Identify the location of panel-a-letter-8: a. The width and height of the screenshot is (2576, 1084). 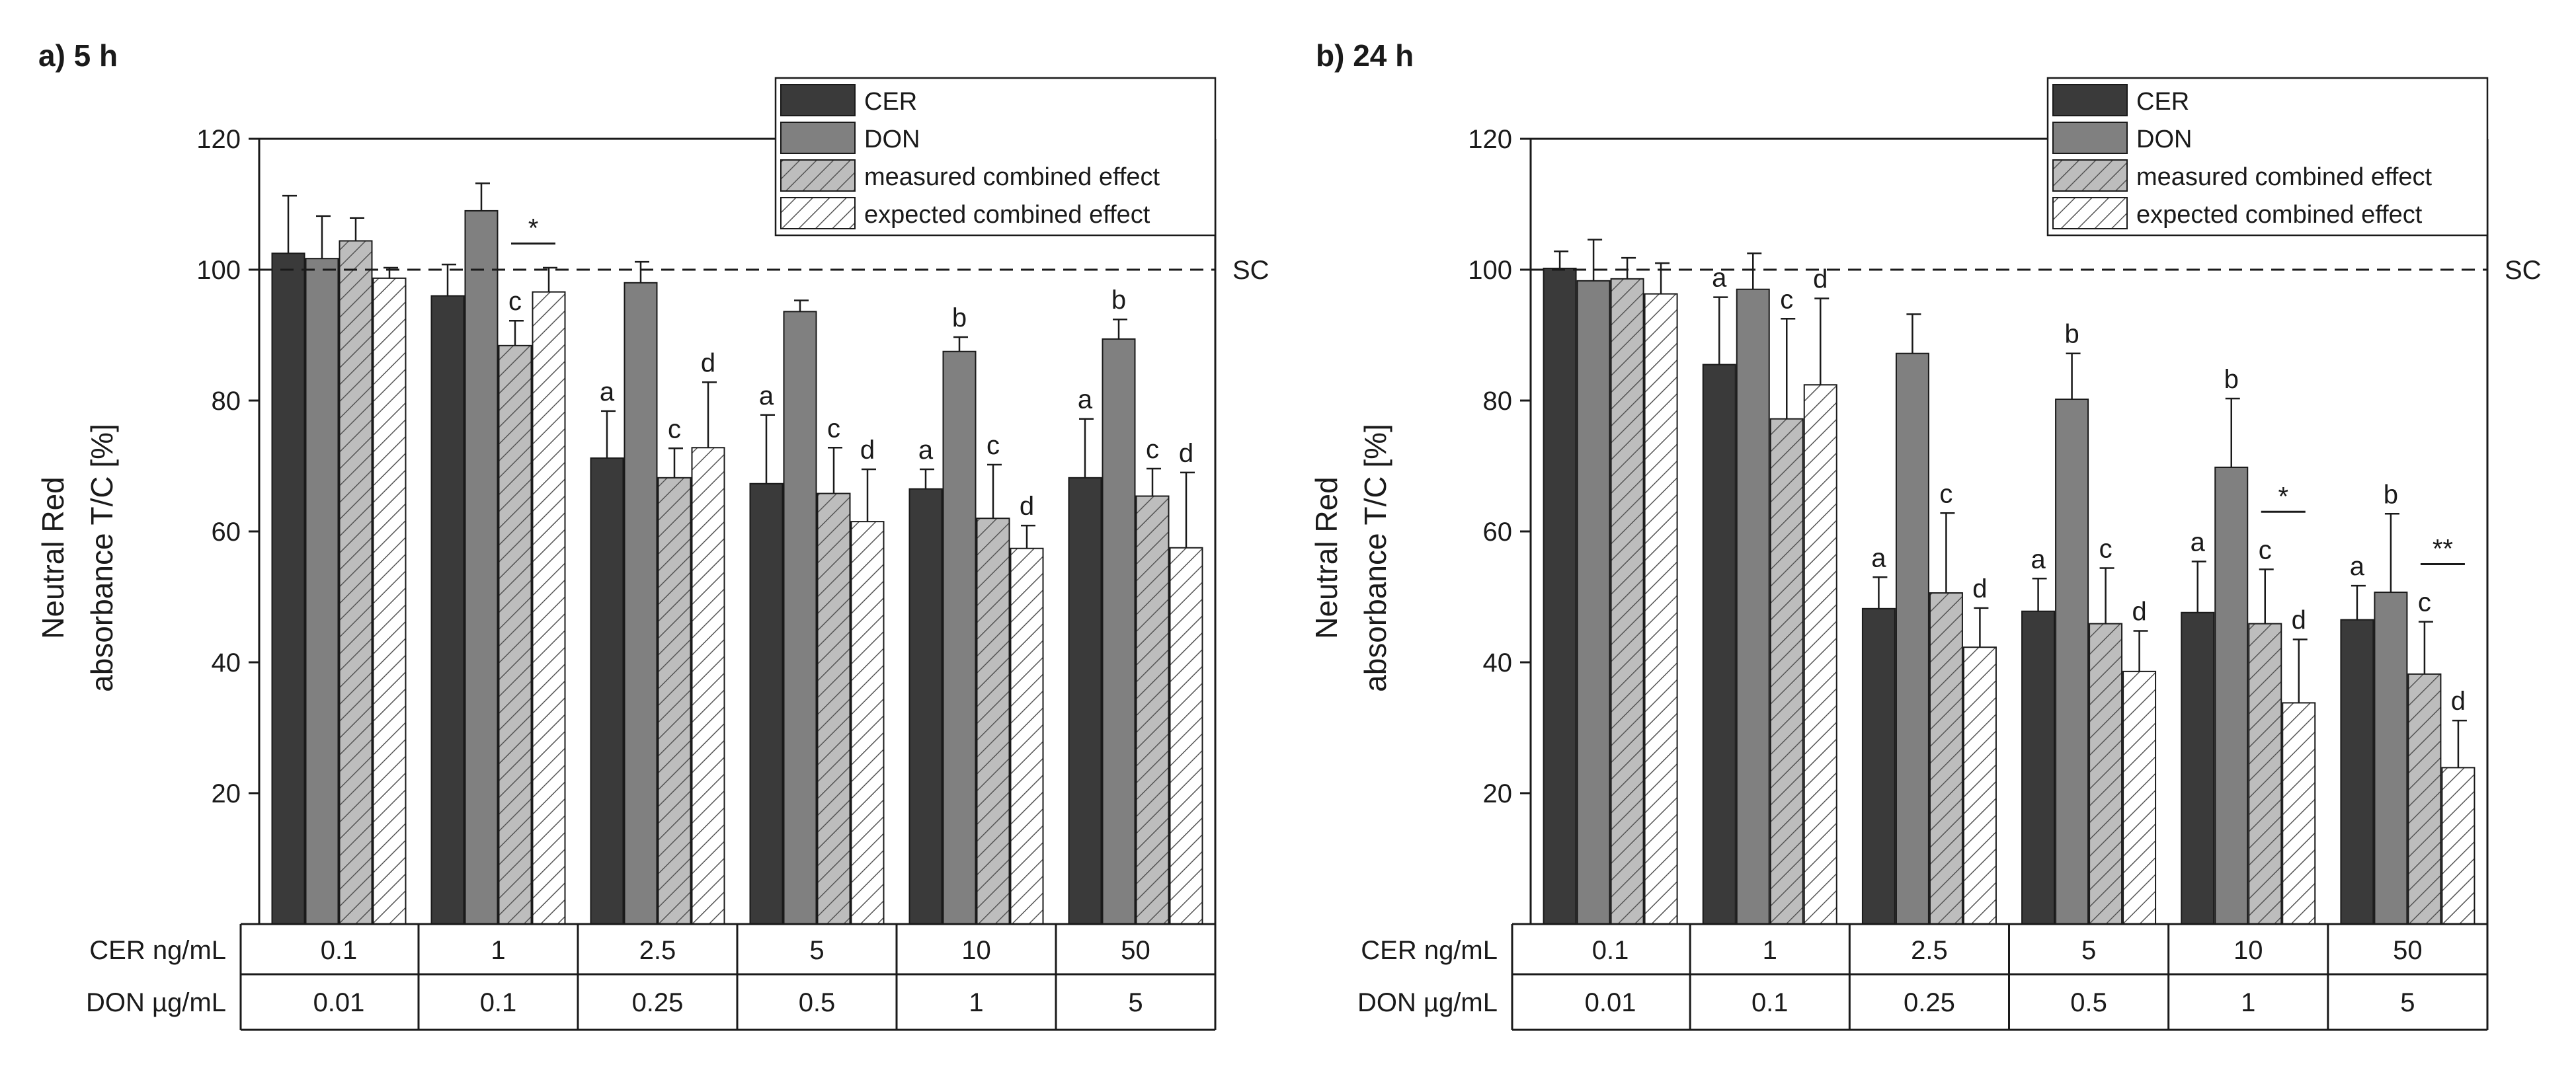
(926, 450).